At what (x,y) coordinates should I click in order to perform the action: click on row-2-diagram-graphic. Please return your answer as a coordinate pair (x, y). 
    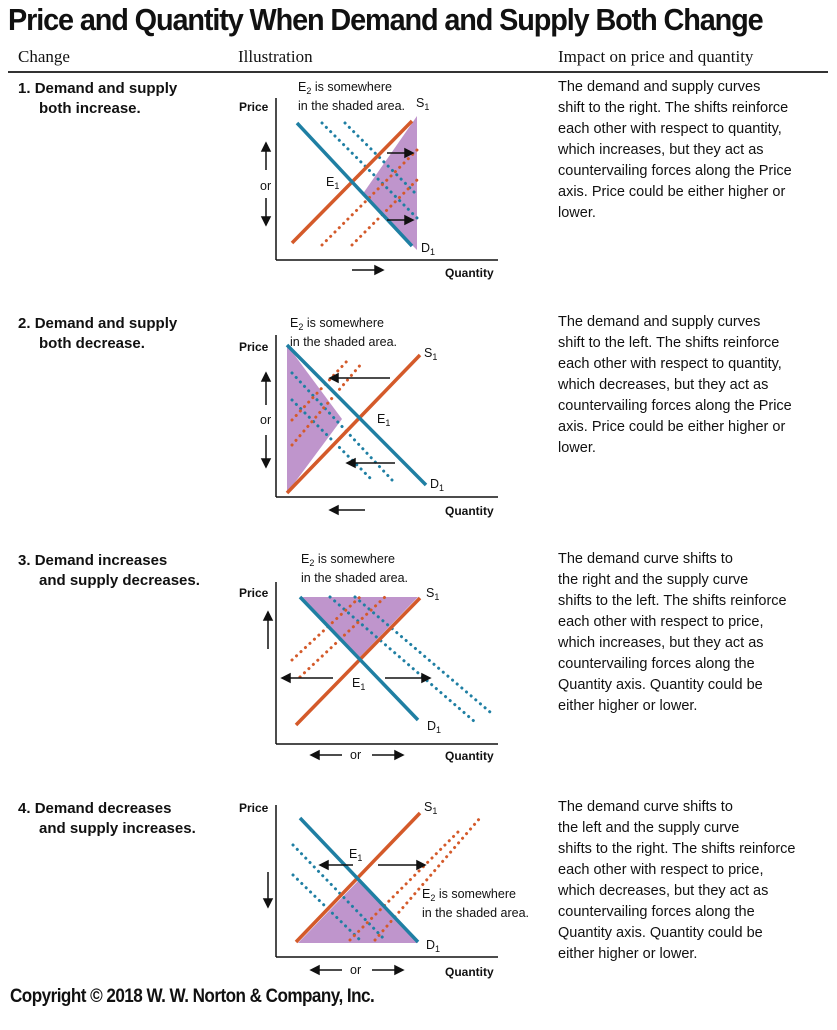
    Looking at the image, I should click on (379, 425).